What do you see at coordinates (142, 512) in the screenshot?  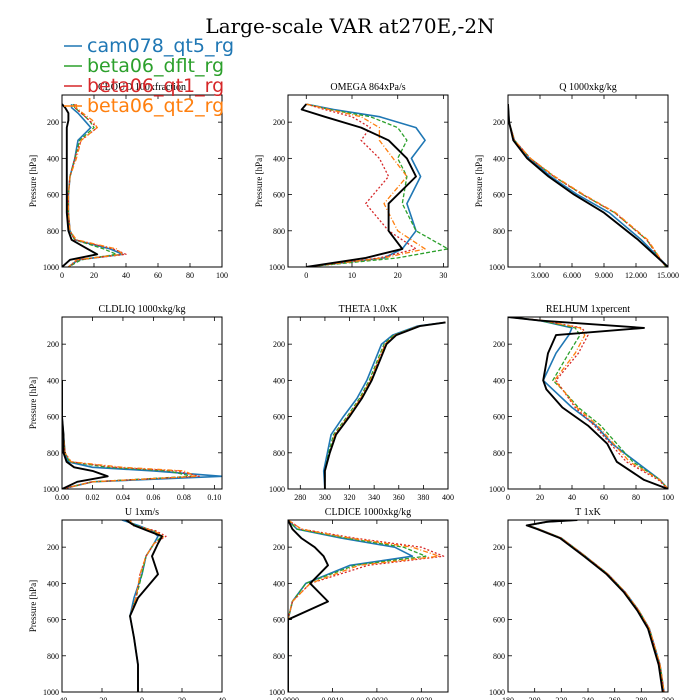 I see `panel-title: U 1xm/s` at bounding box center [142, 512].